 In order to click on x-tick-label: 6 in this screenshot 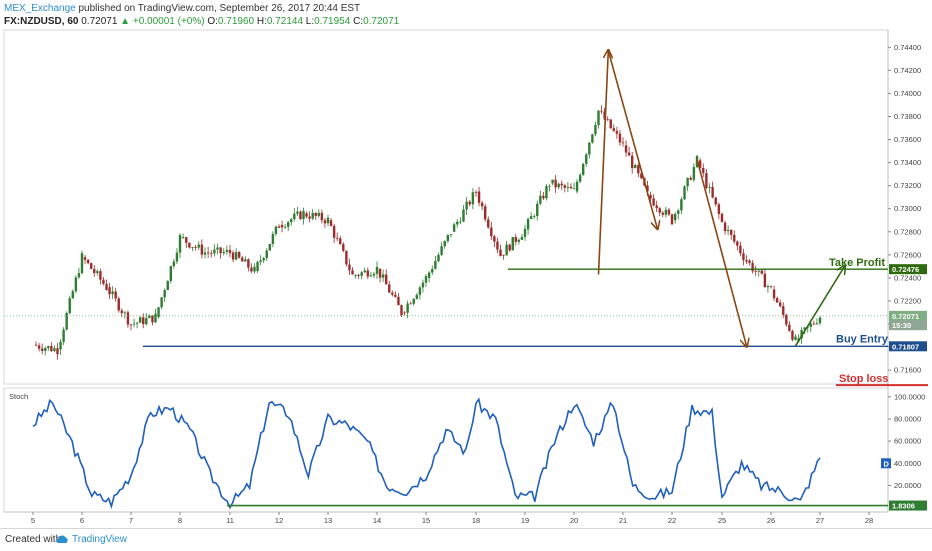, I will do `click(82, 520)`.